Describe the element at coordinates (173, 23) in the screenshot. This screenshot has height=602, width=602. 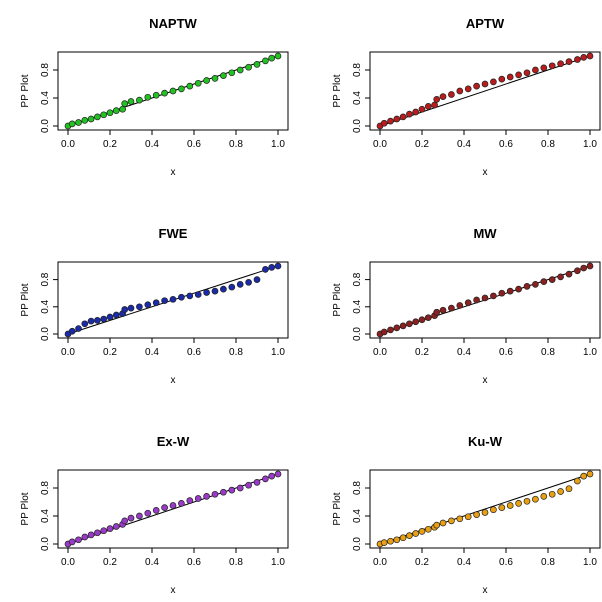
I see `chart-title: NAPTW` at that location.